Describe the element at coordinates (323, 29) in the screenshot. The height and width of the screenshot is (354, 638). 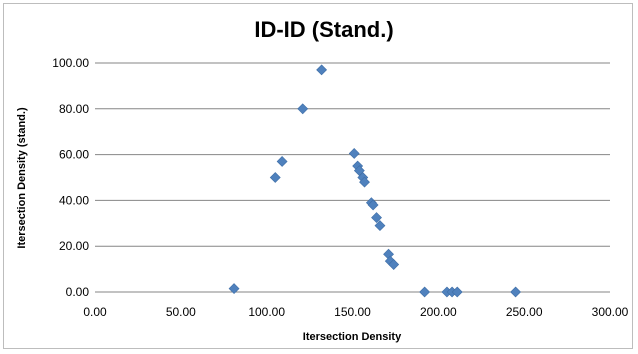
I see `chart-title: ID-ID (Stand.)` at that location.